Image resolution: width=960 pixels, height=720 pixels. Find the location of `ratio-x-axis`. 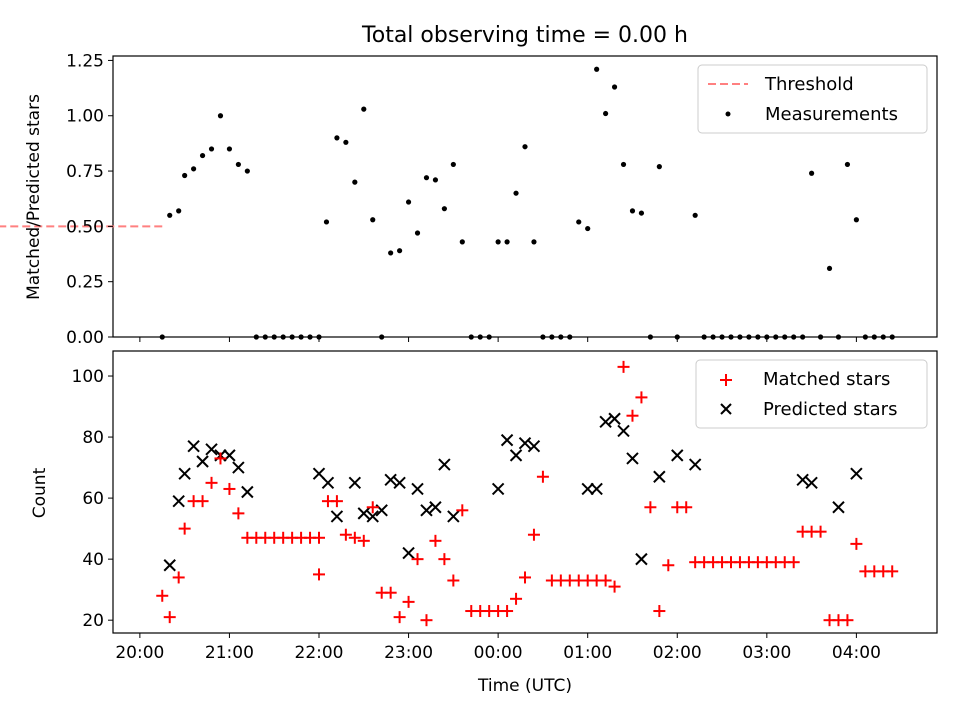

ratio-x-axis is located at coordinates (498, 339).